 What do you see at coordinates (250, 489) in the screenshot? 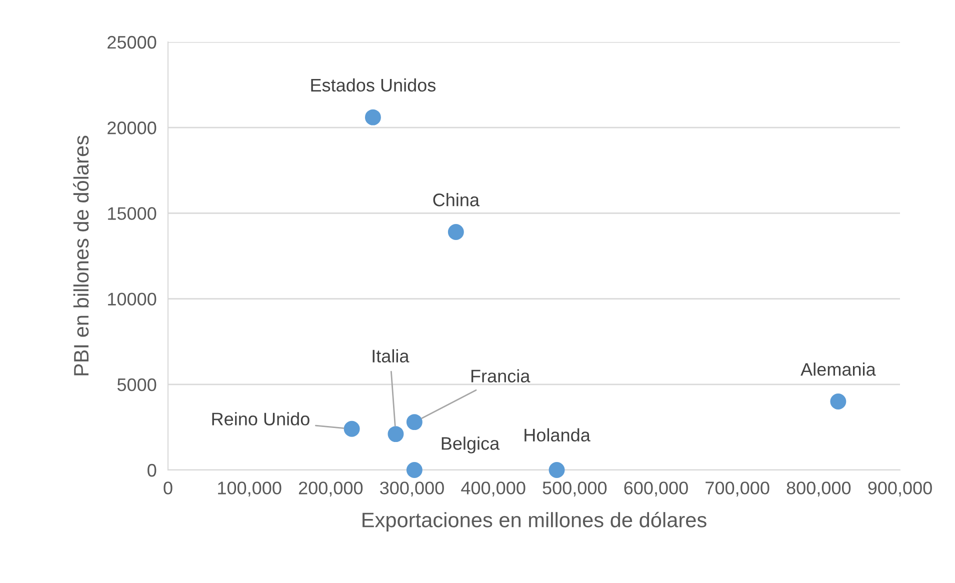
I see `x-tick-label: 100,000` at bounding box center [250, 489].